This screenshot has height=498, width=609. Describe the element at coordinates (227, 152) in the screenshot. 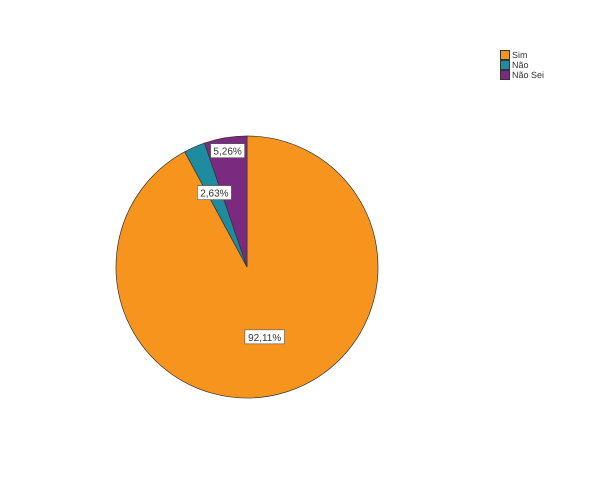

I see `data-label: 5,26%` at that location.